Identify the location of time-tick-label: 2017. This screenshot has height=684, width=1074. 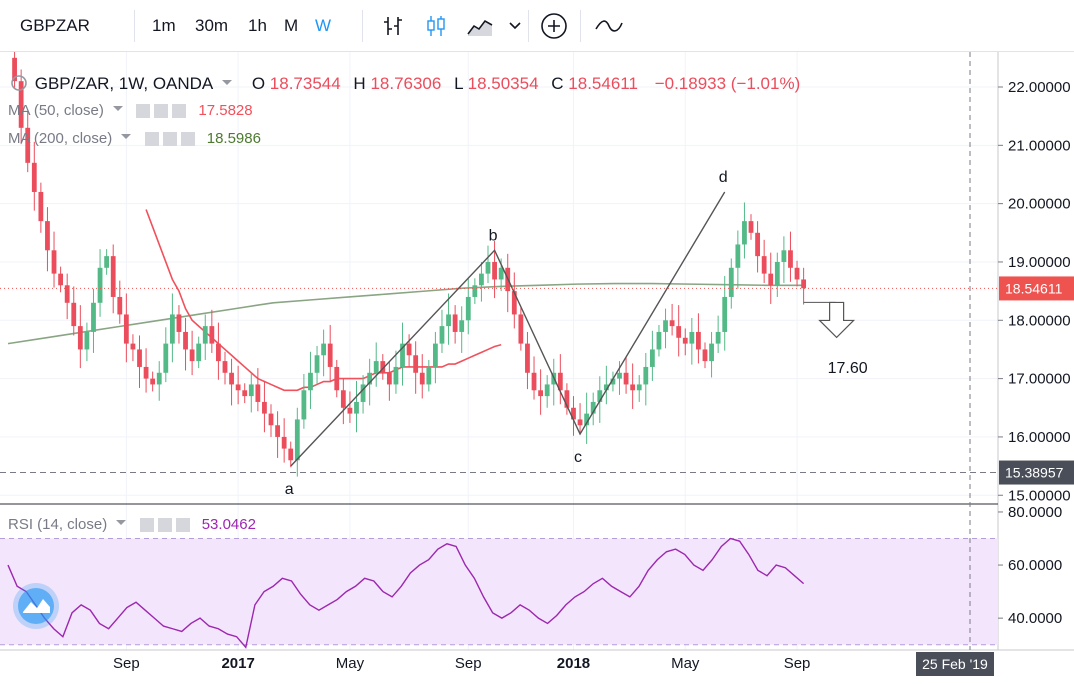
(237, 663).